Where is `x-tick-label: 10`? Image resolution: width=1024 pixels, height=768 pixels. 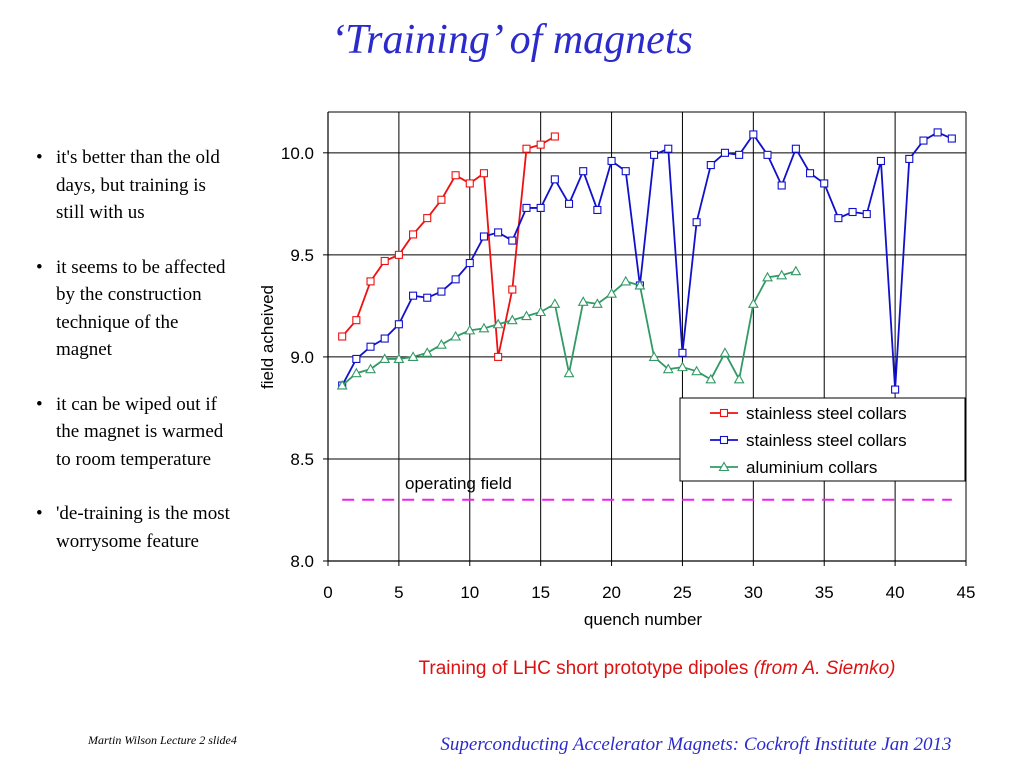 x-tick-label: 10 is located at coordinates (469, 592).